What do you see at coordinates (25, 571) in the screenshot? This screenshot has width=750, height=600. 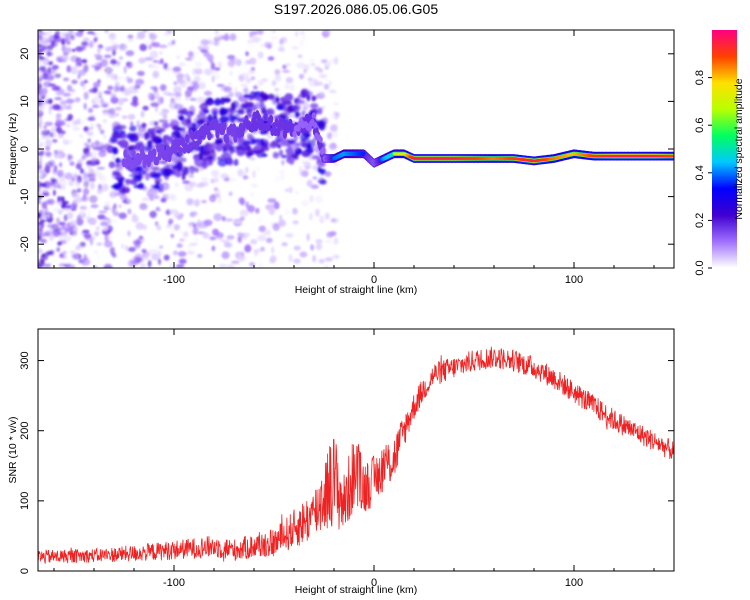 I see `snr-y-tick-label: 0` at bounding box center [25, 571].